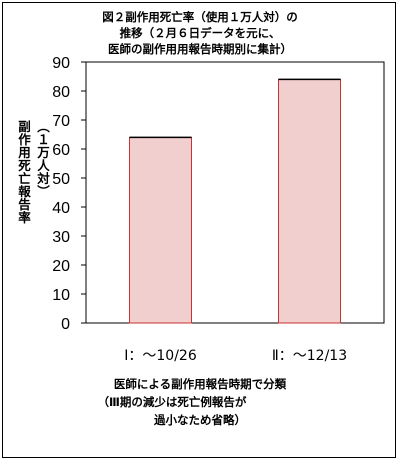 The width and height of the screenshot is (400, 462). Describe the element at coordinates (65, 324) in the screenshot. I see `y-tick-label: 0` at that location.